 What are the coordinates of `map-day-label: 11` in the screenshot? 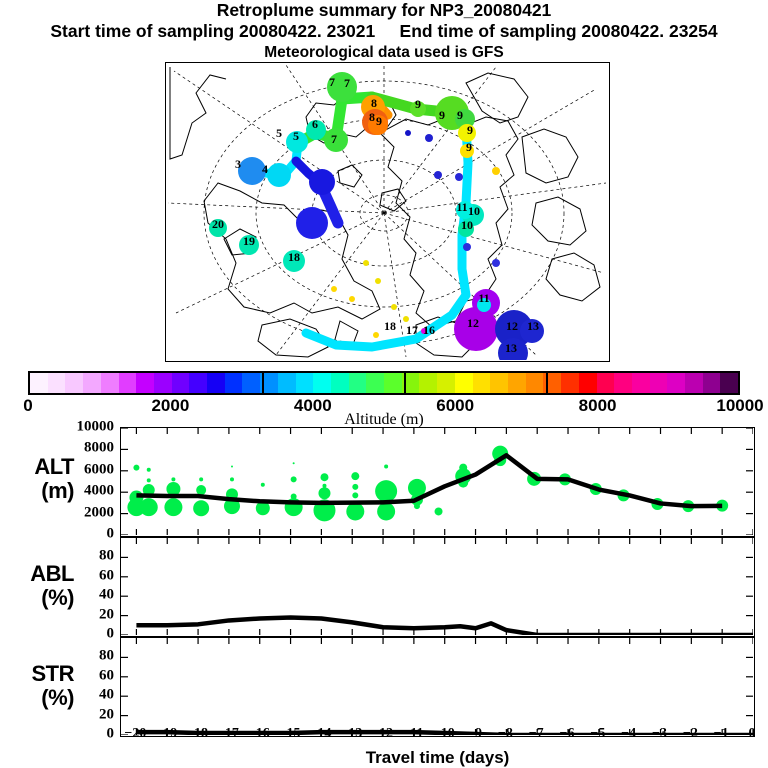 It's located at (483, 298).